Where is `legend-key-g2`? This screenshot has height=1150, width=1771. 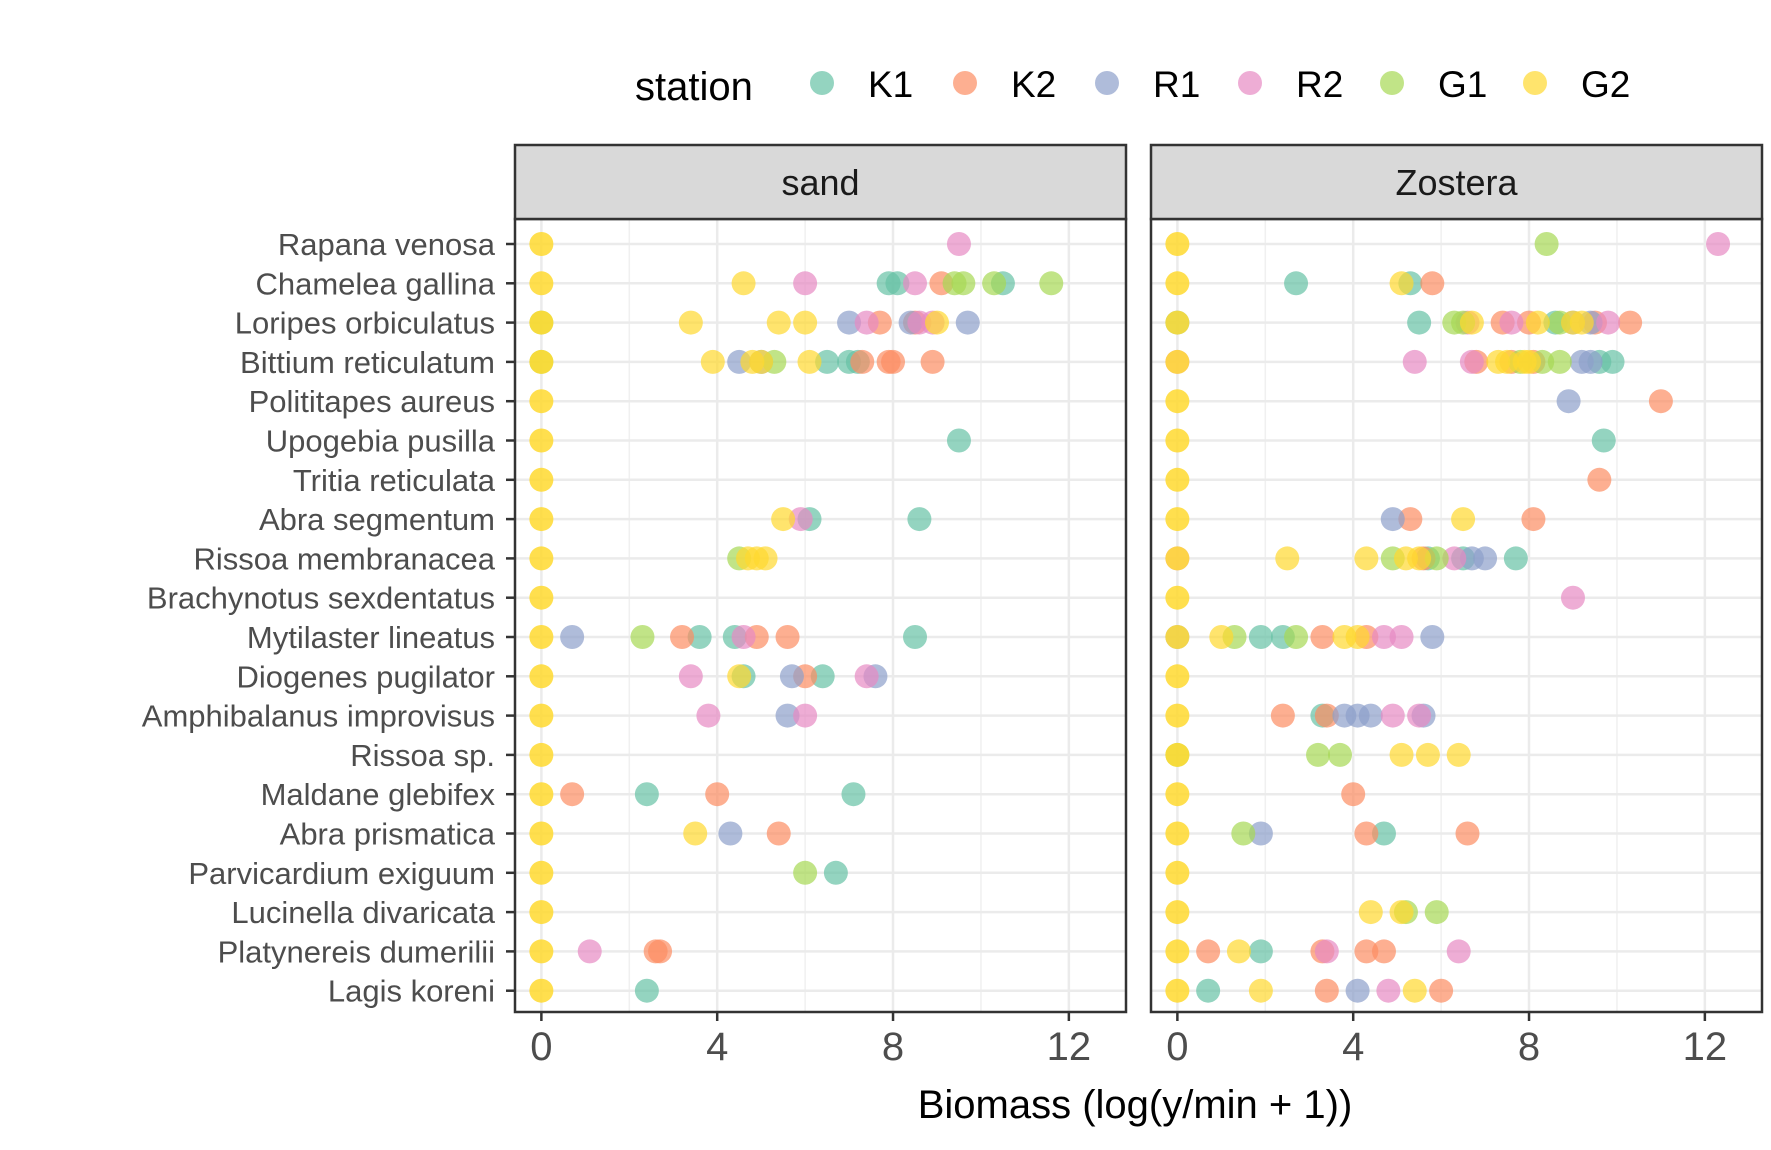
legend-key-g2 is located at coordinates (1535, 83).